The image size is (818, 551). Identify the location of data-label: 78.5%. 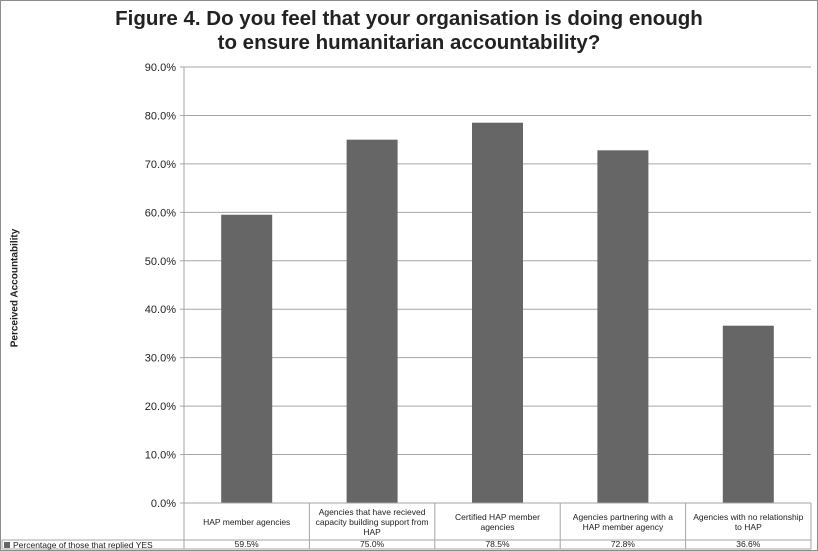
(497, 544).